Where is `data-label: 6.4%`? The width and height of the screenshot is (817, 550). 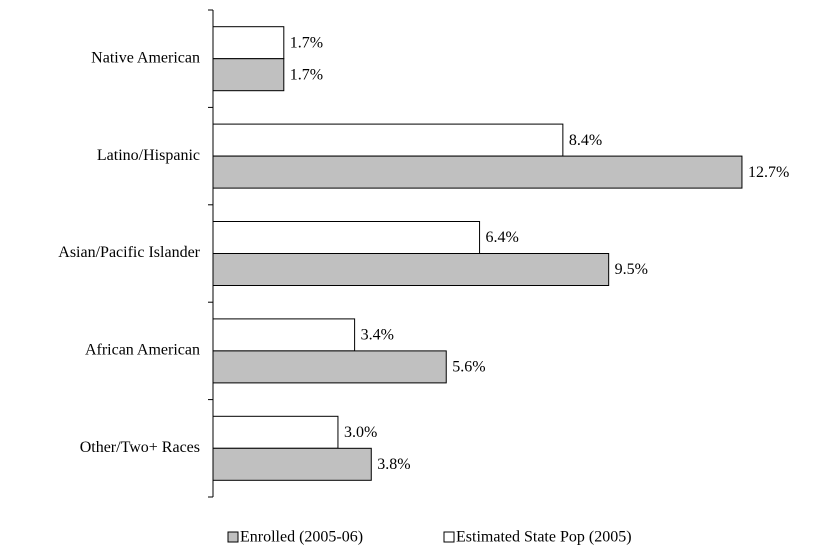
data-label: 6.4% is located at coordinates (502, 237).